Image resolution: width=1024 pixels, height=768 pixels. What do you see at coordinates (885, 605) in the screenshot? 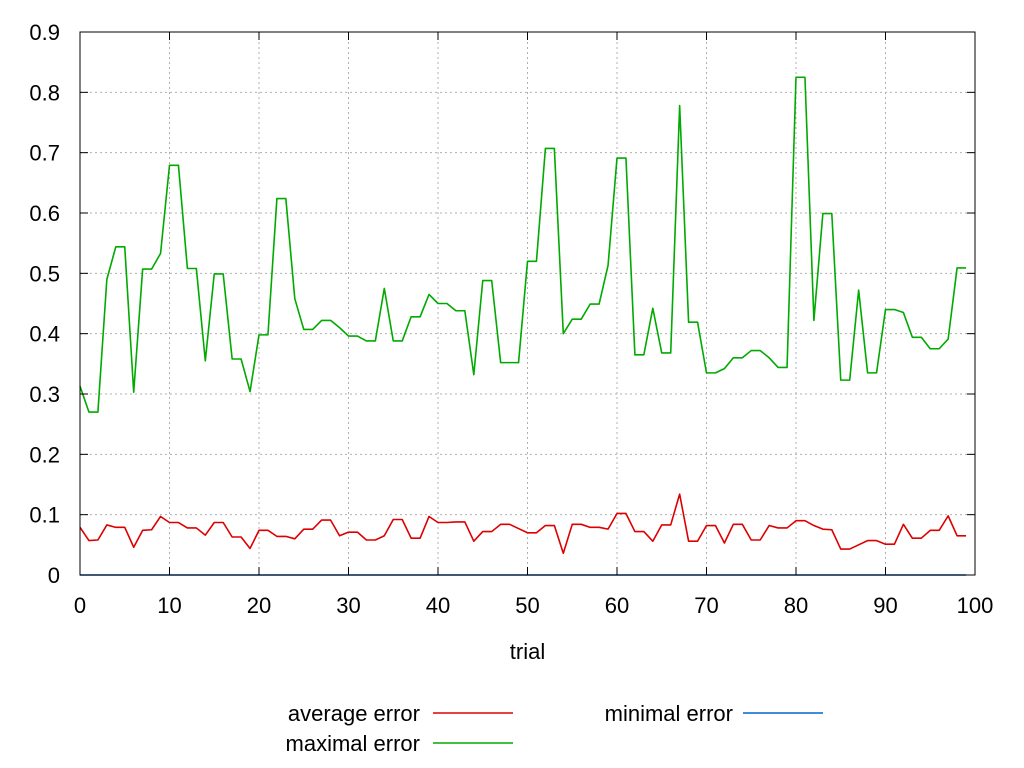
I see `x-tick-label: 90` at bounding box center [885, 605].